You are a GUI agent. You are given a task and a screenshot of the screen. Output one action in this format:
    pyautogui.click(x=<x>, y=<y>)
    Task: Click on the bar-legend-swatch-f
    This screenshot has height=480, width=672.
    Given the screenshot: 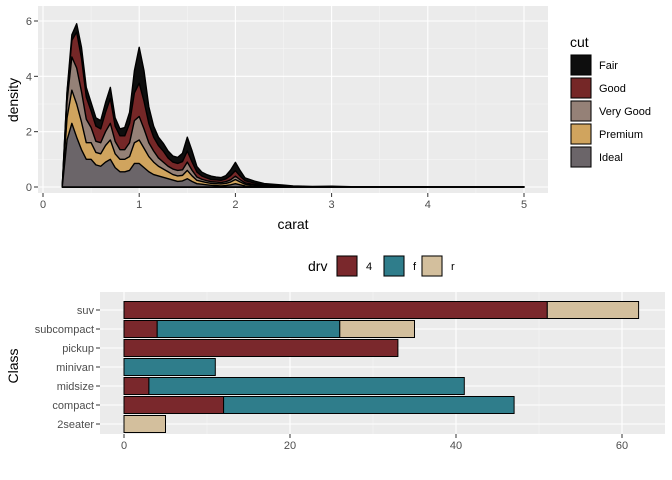 What is the action you would take?
    pyautogui.click(x=394, y=266)
    